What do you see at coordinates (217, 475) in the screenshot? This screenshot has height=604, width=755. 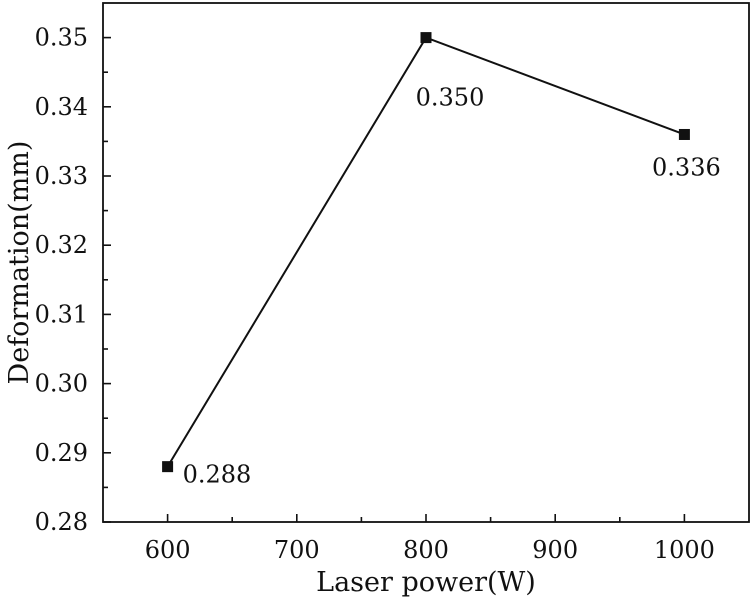 I see `data-value-label: 0.288` at bounding box center [217, 475].